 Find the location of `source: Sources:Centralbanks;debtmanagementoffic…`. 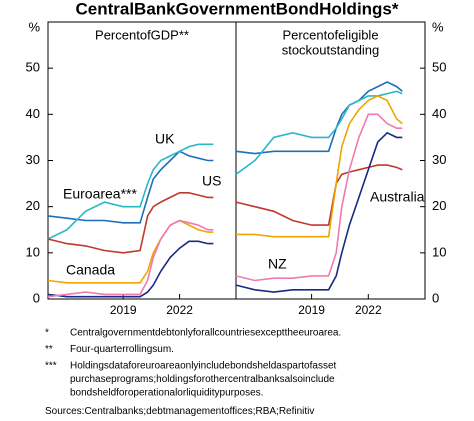

source: Sources:Centralbanks;debtmanagementoffic… is located at coordinates (179, 411).